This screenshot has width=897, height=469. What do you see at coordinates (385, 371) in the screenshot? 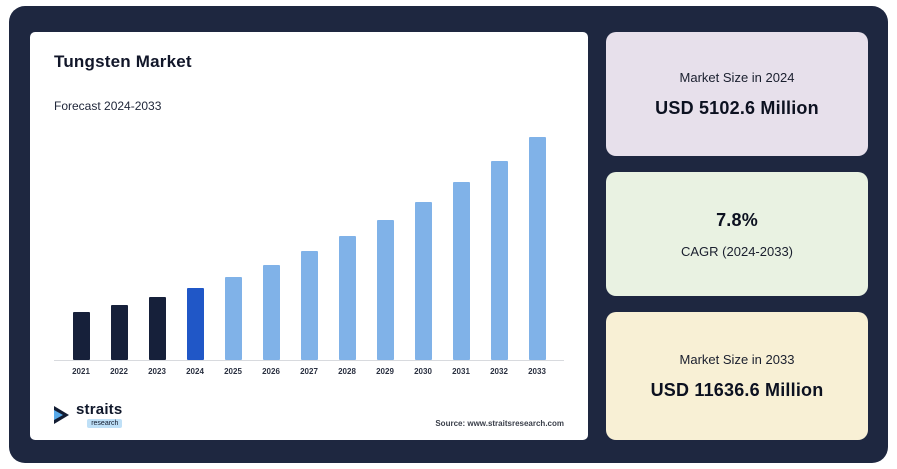
I see `x-axis-label-2029: 2029` at bounding box center [385, 371].